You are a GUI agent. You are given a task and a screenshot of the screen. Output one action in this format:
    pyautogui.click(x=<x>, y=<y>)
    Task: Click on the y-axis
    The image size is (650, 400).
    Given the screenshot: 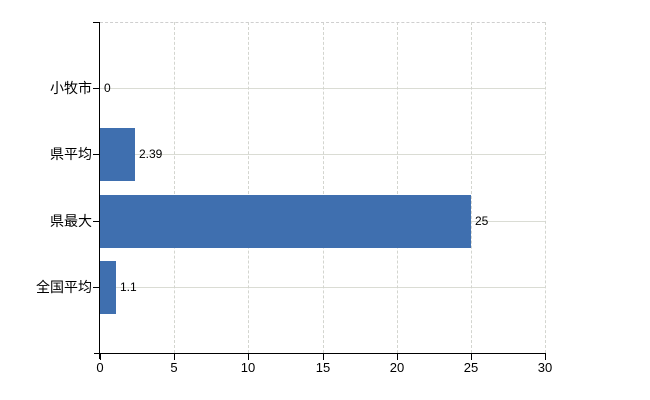 What is the action you would take?
    pyautogui.click(x=99, y=190)
    